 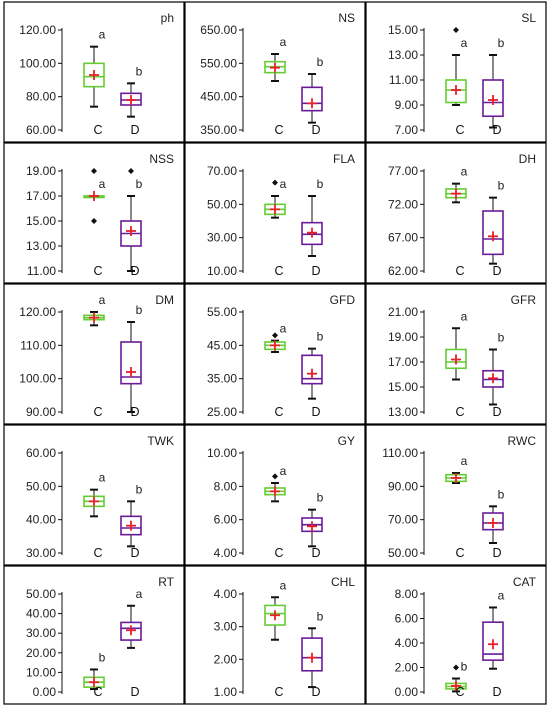 What do you see at coordinates (222, 345) in the screenshot?
I see `y-tick-label: 45.00` at bounding box center [222, 345].